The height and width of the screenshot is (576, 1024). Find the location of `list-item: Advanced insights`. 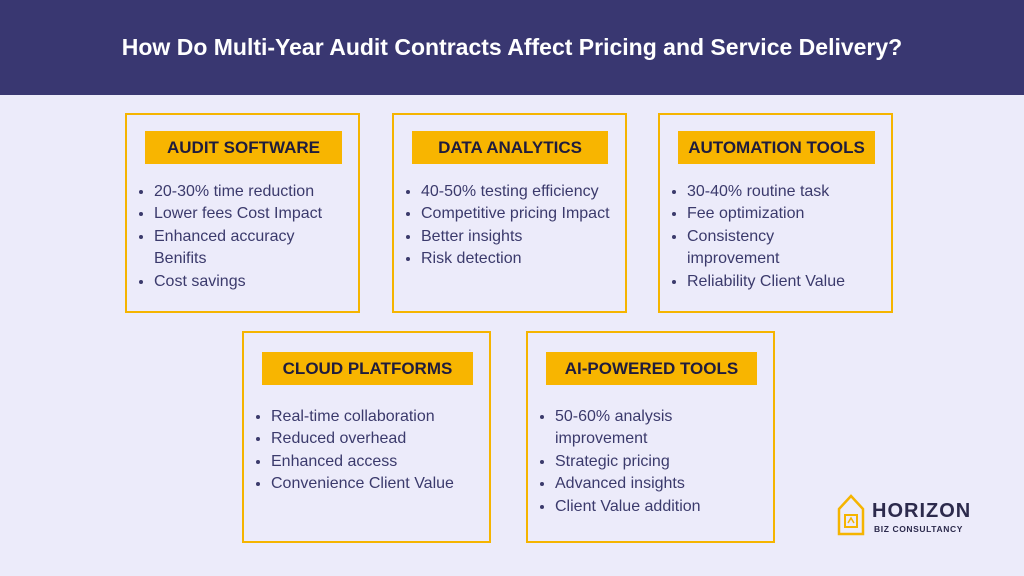

list-item: Advanced insights is located at coordinates (655, 484).